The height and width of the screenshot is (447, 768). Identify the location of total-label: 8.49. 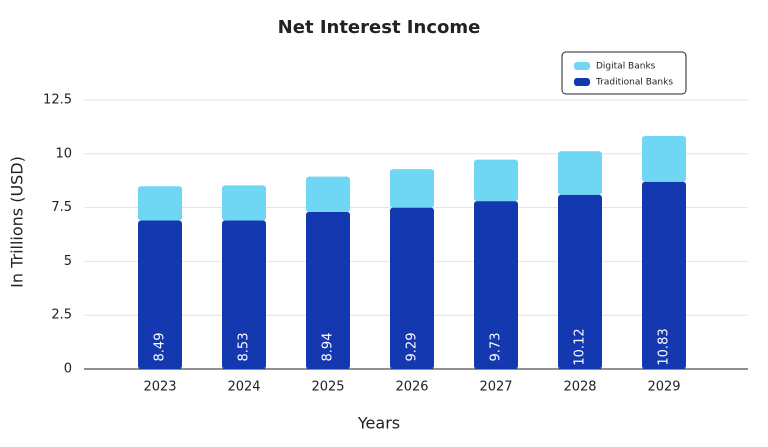
(160, 347).